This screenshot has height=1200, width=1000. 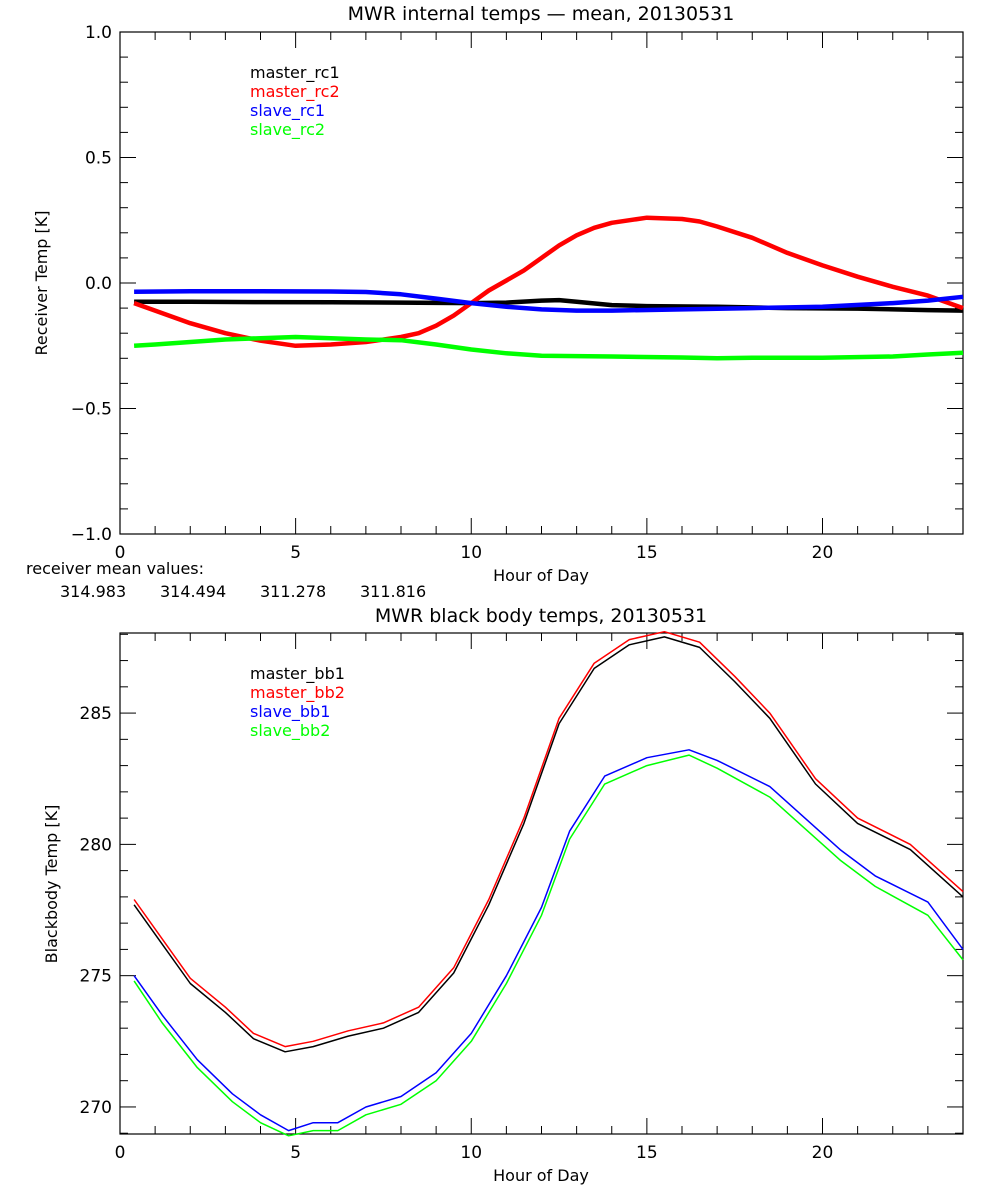 What do you see at coordinates (293, 591) in the screenshot?
I see `receiver-mean-value: 311.278` at bounding box center [293, 591].